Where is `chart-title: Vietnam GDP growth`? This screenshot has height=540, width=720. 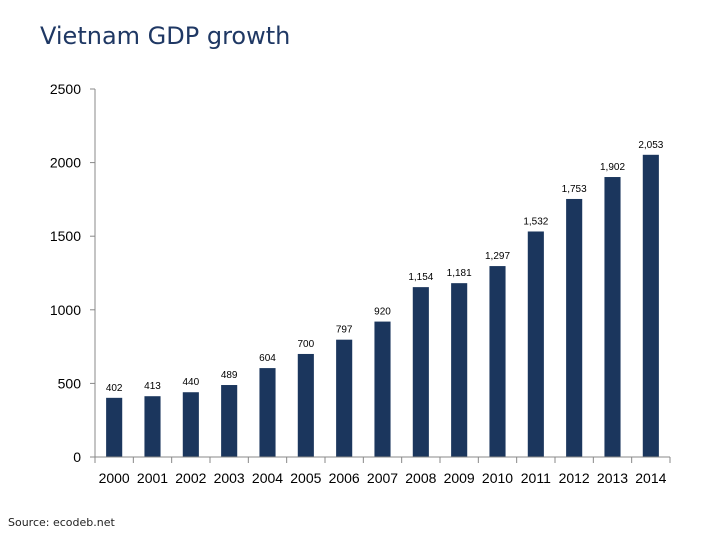
chart-title: Vietnam GDP growth is located at coordinates (165, 36).